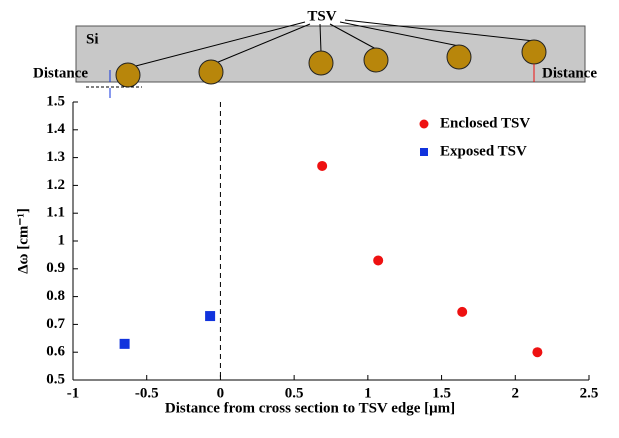 This screenshot has width=619, height=438. What do you see at coordinates (55, 379) in the screenshot?
I see `y-tick-label: 0.5` at bounding box center [55, 379].